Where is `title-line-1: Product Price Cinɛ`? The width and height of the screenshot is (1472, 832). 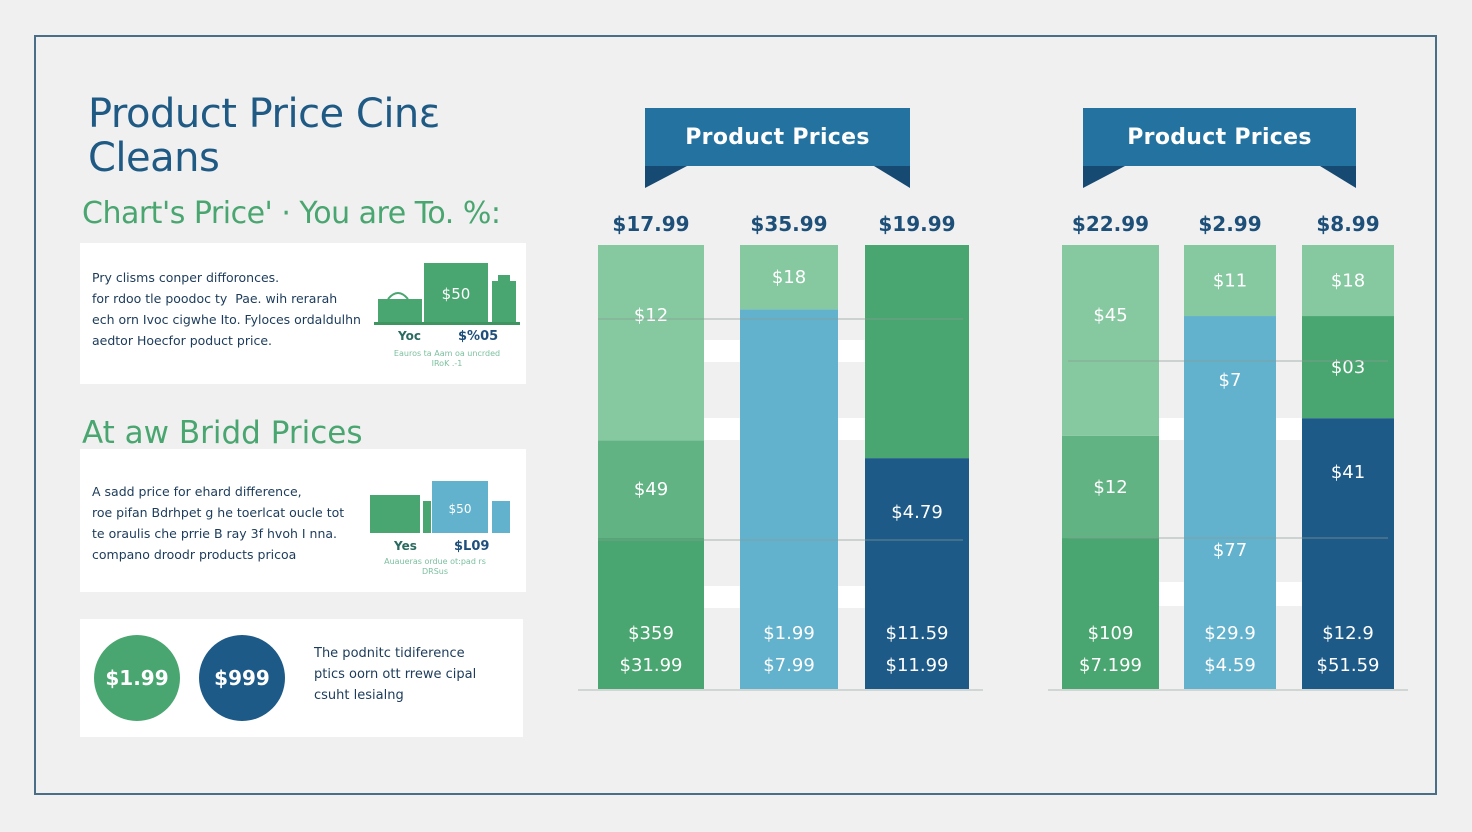 title-line-1: Product Price Cinɛ is located at coordinates (264, 114).